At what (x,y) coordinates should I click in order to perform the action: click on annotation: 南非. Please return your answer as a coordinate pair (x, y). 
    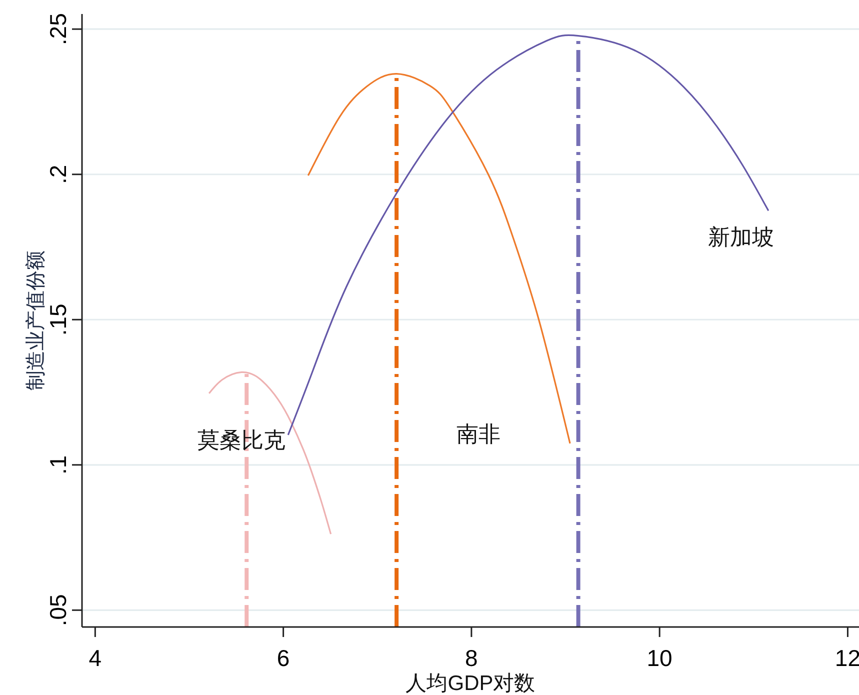
    Looking at the image, I should click on (478, 433).